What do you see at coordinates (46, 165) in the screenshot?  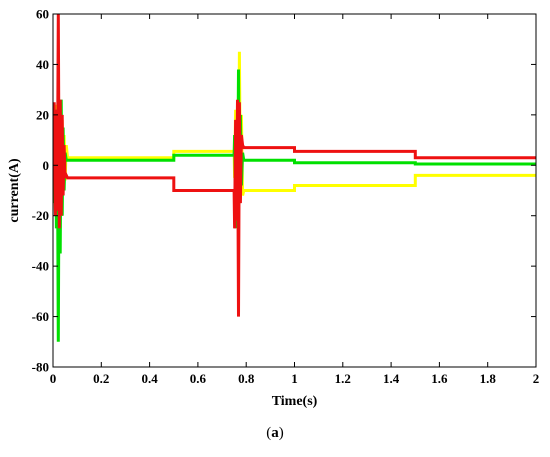 I see `y-tick-label: 0` at bounding box center [46, 165].